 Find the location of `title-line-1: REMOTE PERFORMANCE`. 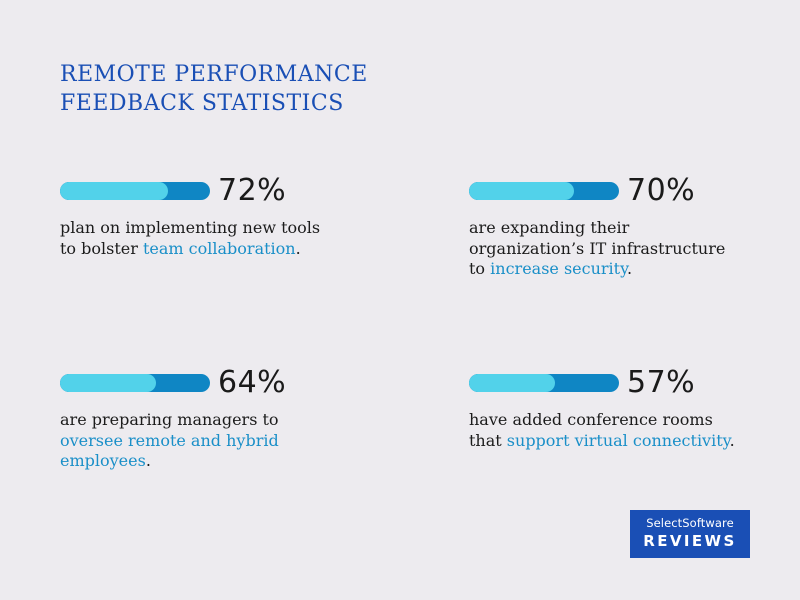

title-line-1: REMOTE PERFORMANCE is located at coordinates (214, 74).